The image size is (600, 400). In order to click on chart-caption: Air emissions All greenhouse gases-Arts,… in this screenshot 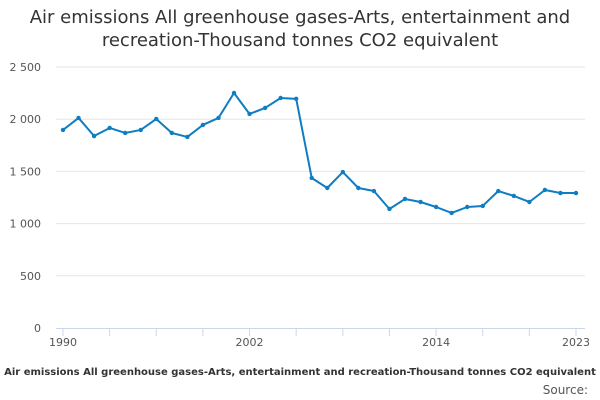, I will do `click(300, 372)`.